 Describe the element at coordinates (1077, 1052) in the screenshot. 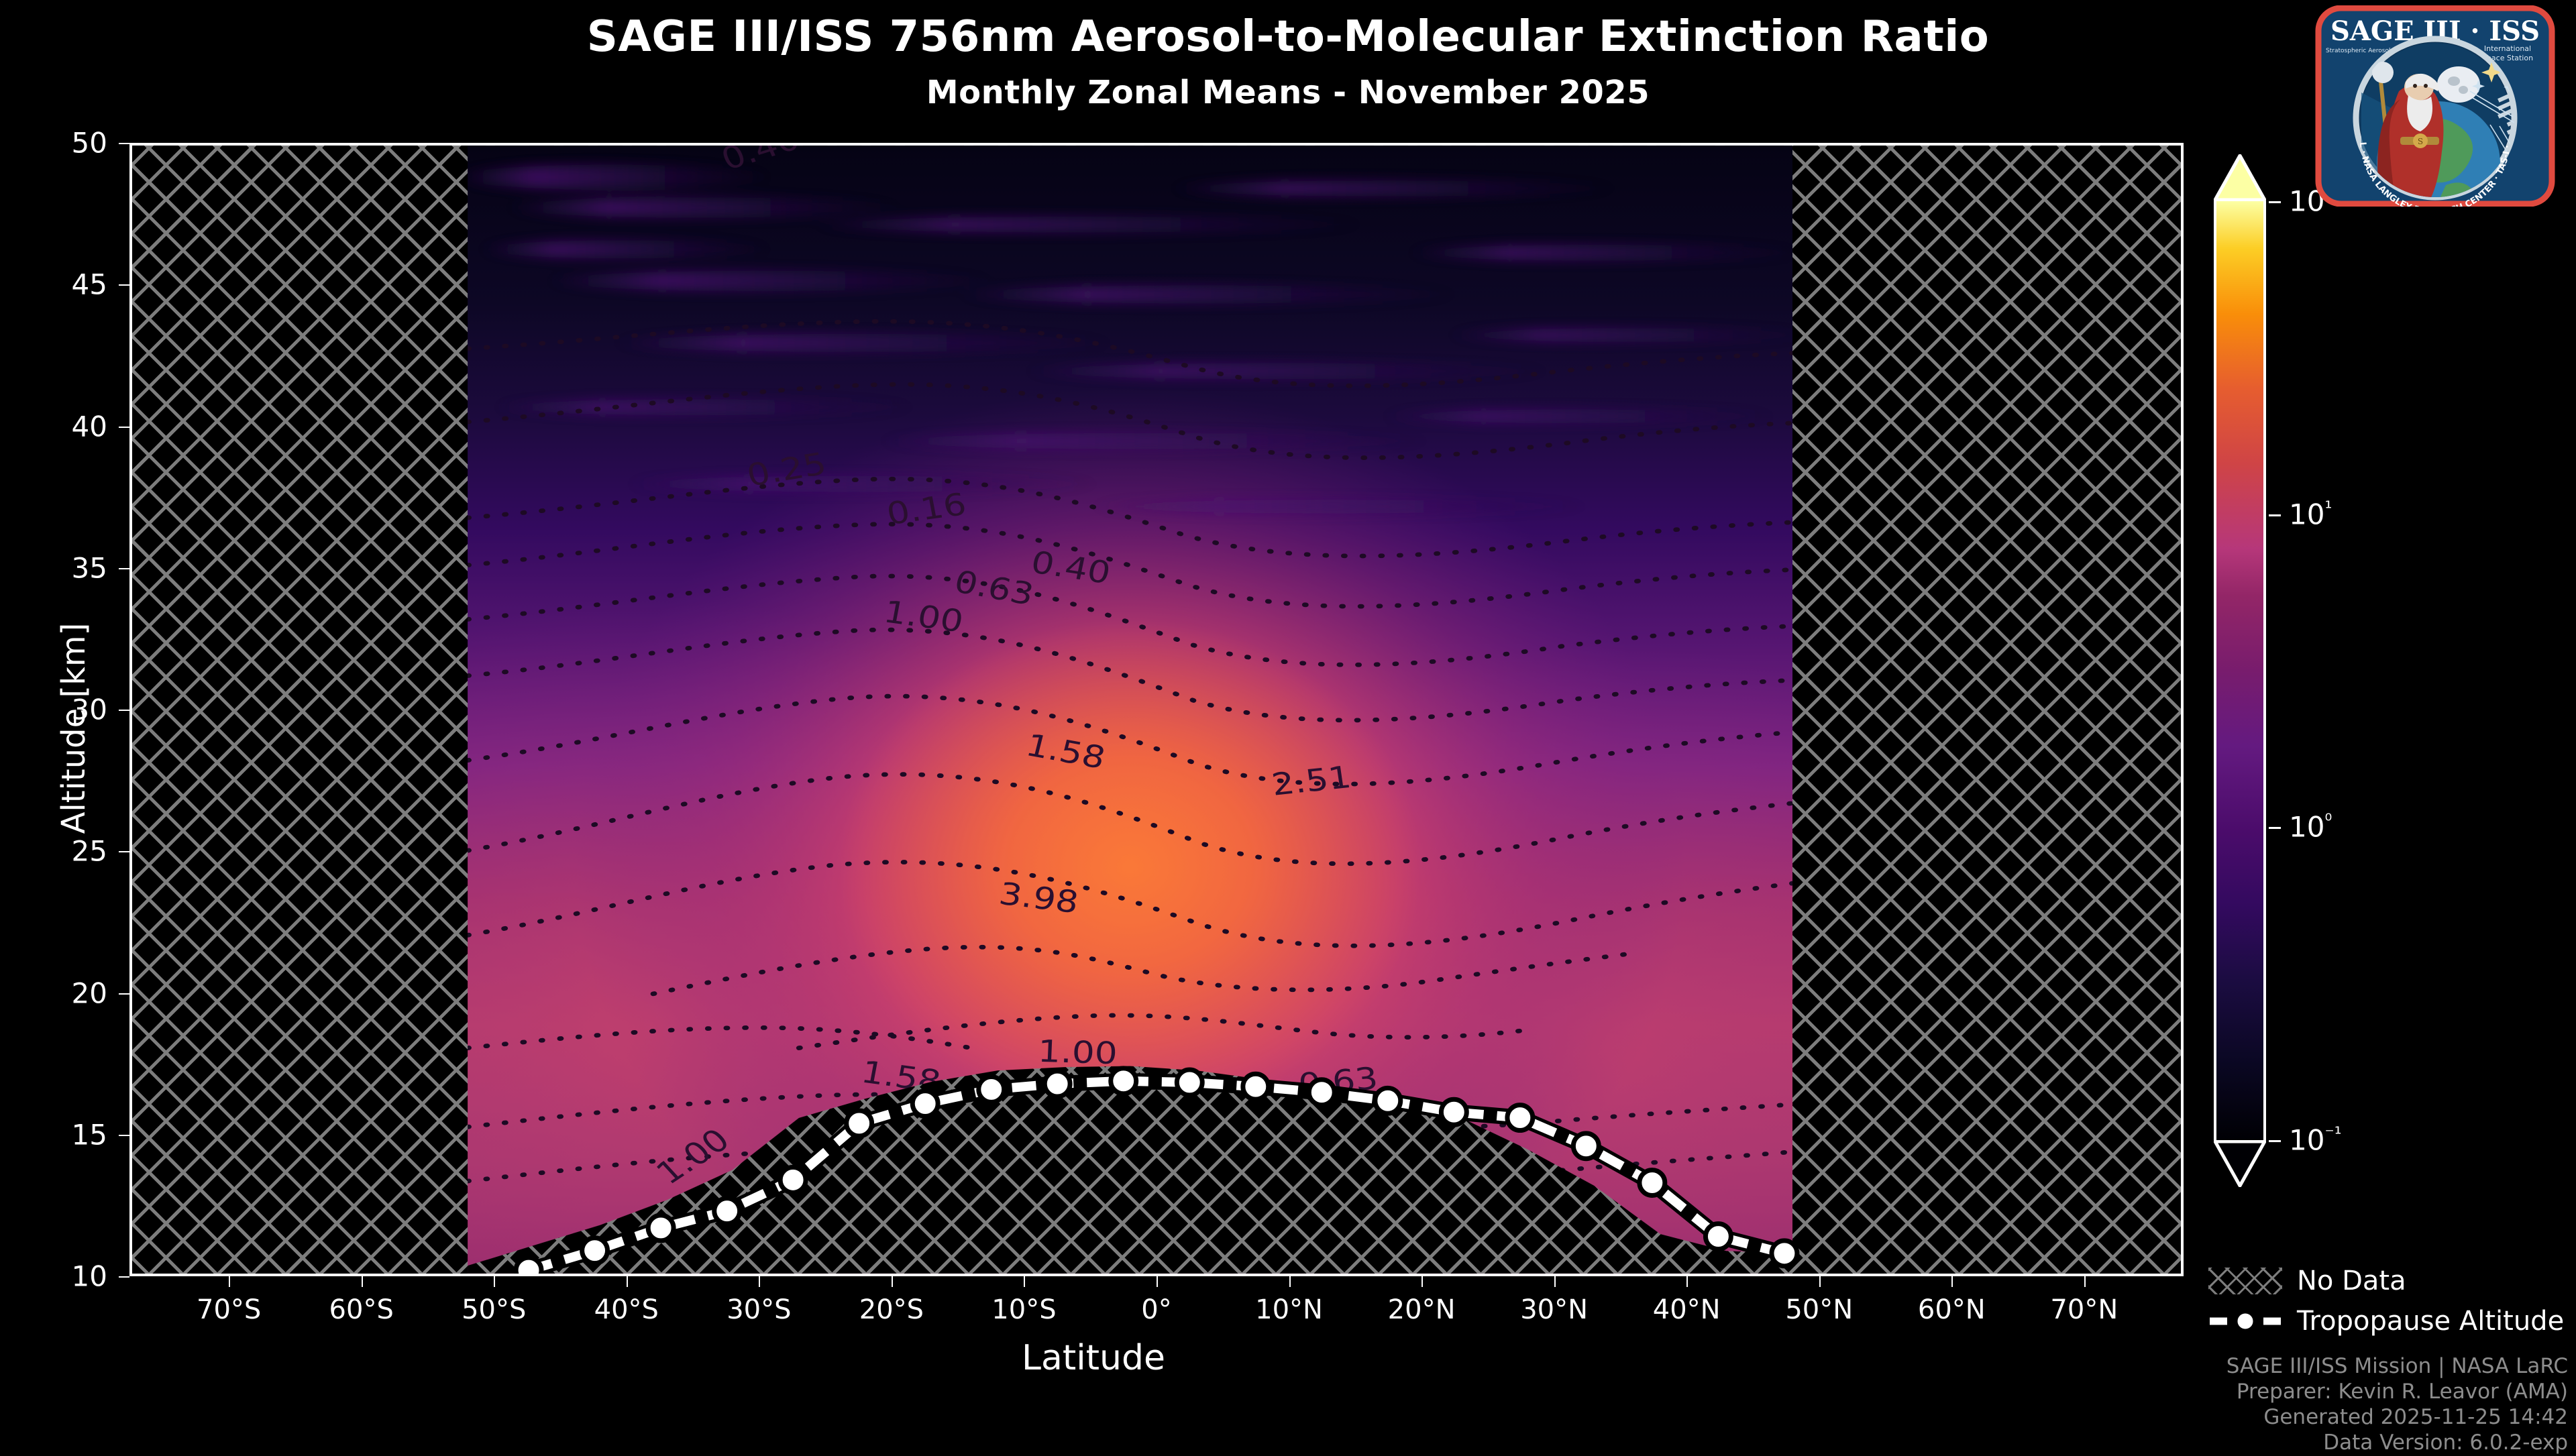

I see `svg-text: 1.00` at that location.